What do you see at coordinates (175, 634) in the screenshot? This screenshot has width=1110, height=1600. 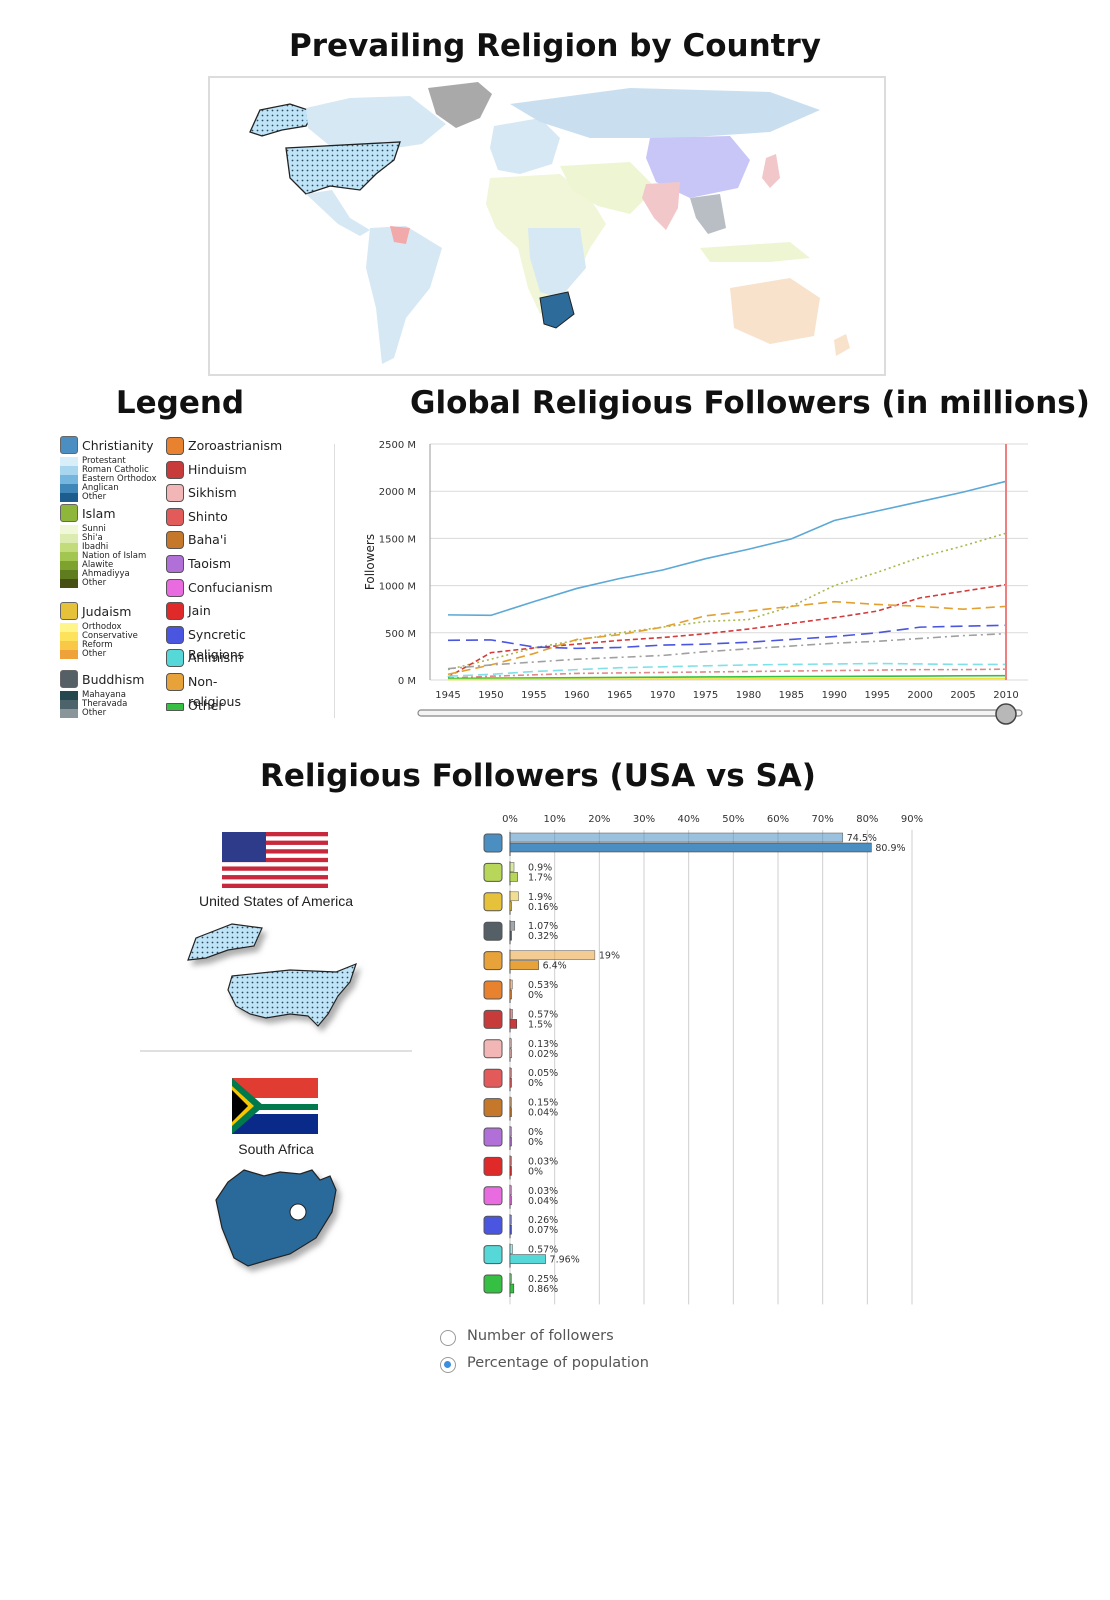 I see `syncretic-icon` at bounding box center [175, 634].